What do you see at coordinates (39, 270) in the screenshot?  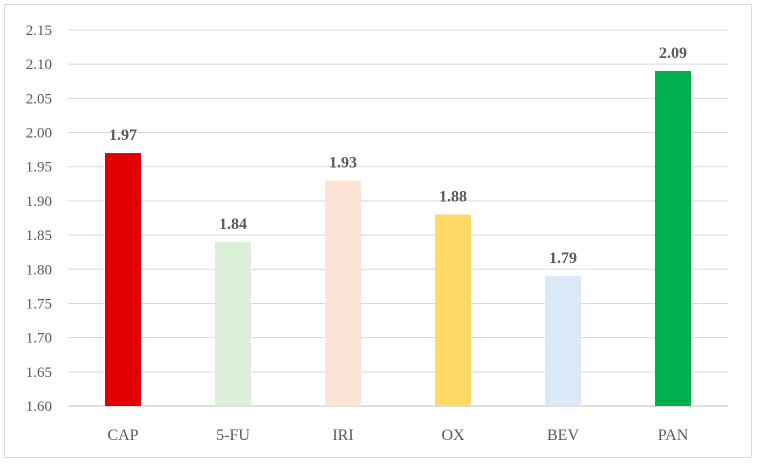 I see `y-tick-label: 1.80` at bounding box center [39, 270].